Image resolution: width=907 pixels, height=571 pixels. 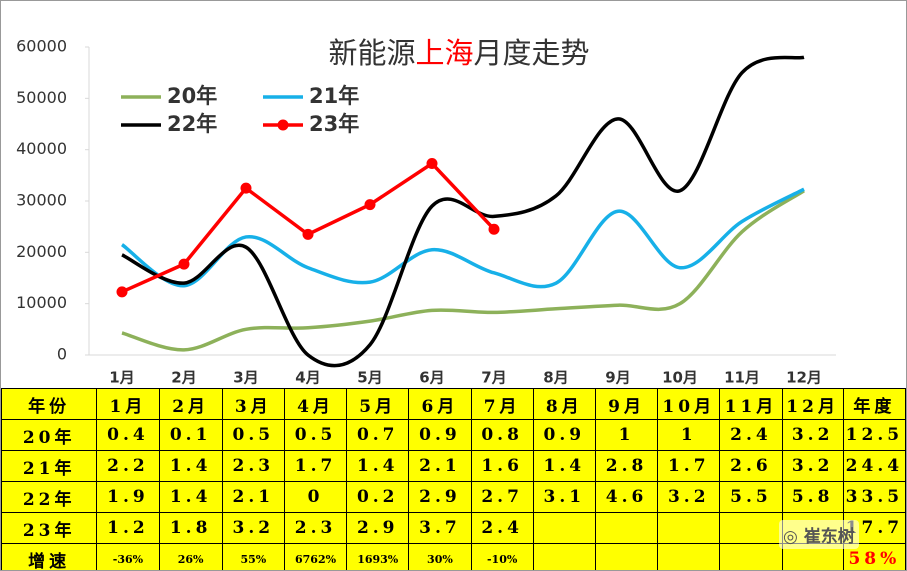 What do you see at coordinates (444, 53) in the screenshot?
I see `title-part: 上海` at bounding box center [444, 53].